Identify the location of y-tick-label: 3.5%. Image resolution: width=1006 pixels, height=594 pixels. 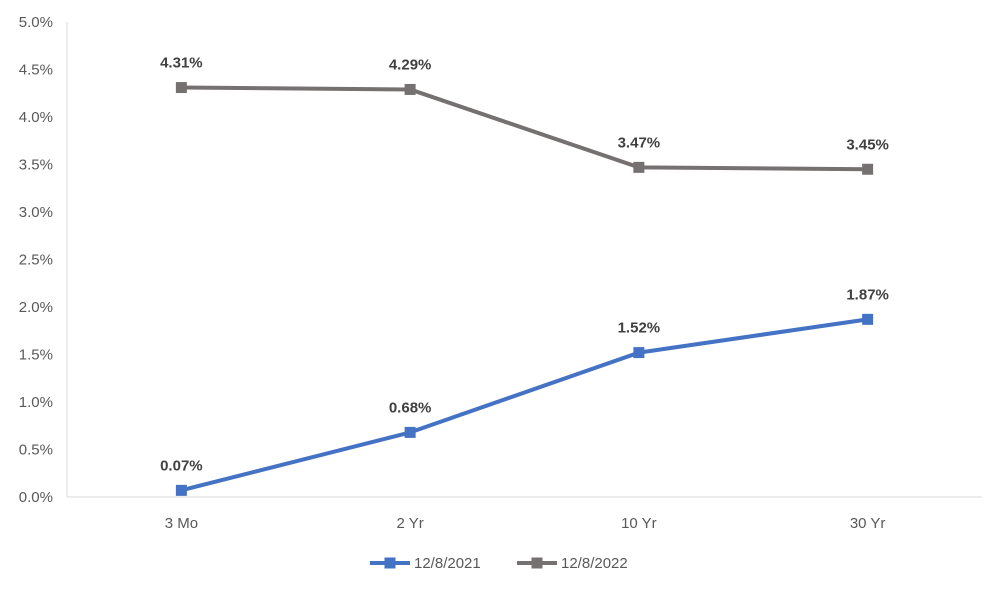
(36, 165).